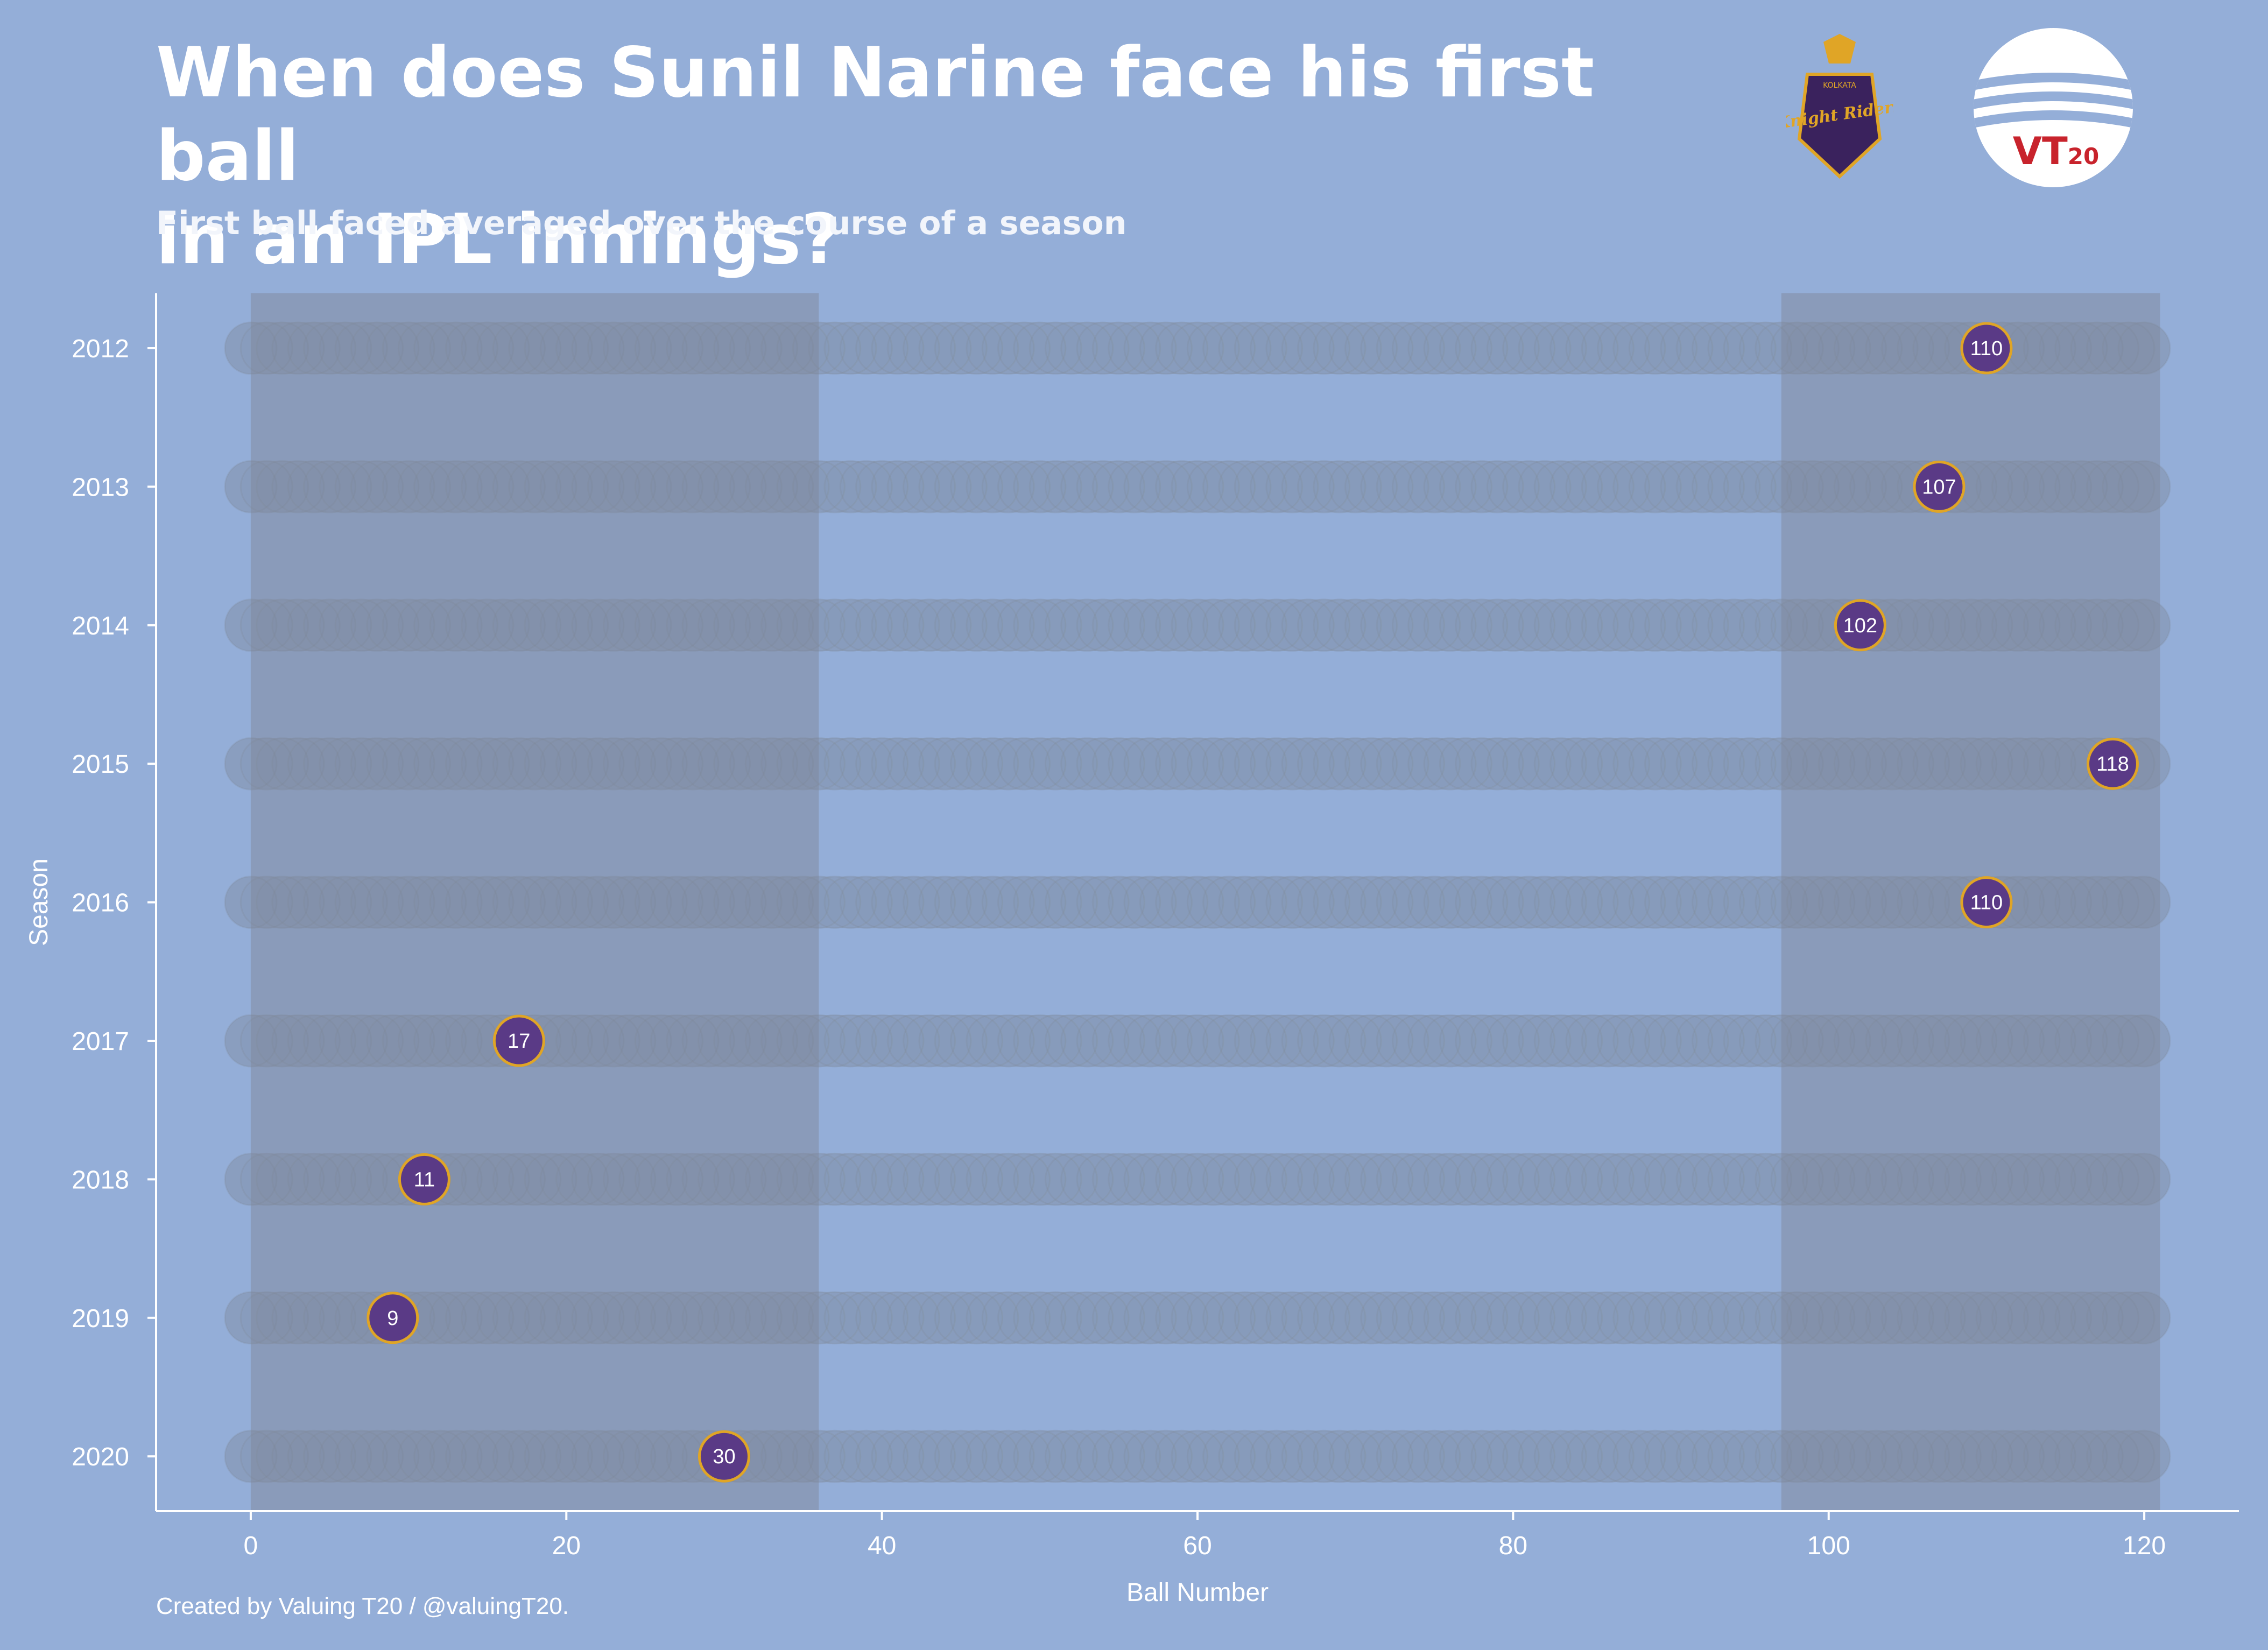  I want to click on marker-label-2016: 110, so click(1986, 903).